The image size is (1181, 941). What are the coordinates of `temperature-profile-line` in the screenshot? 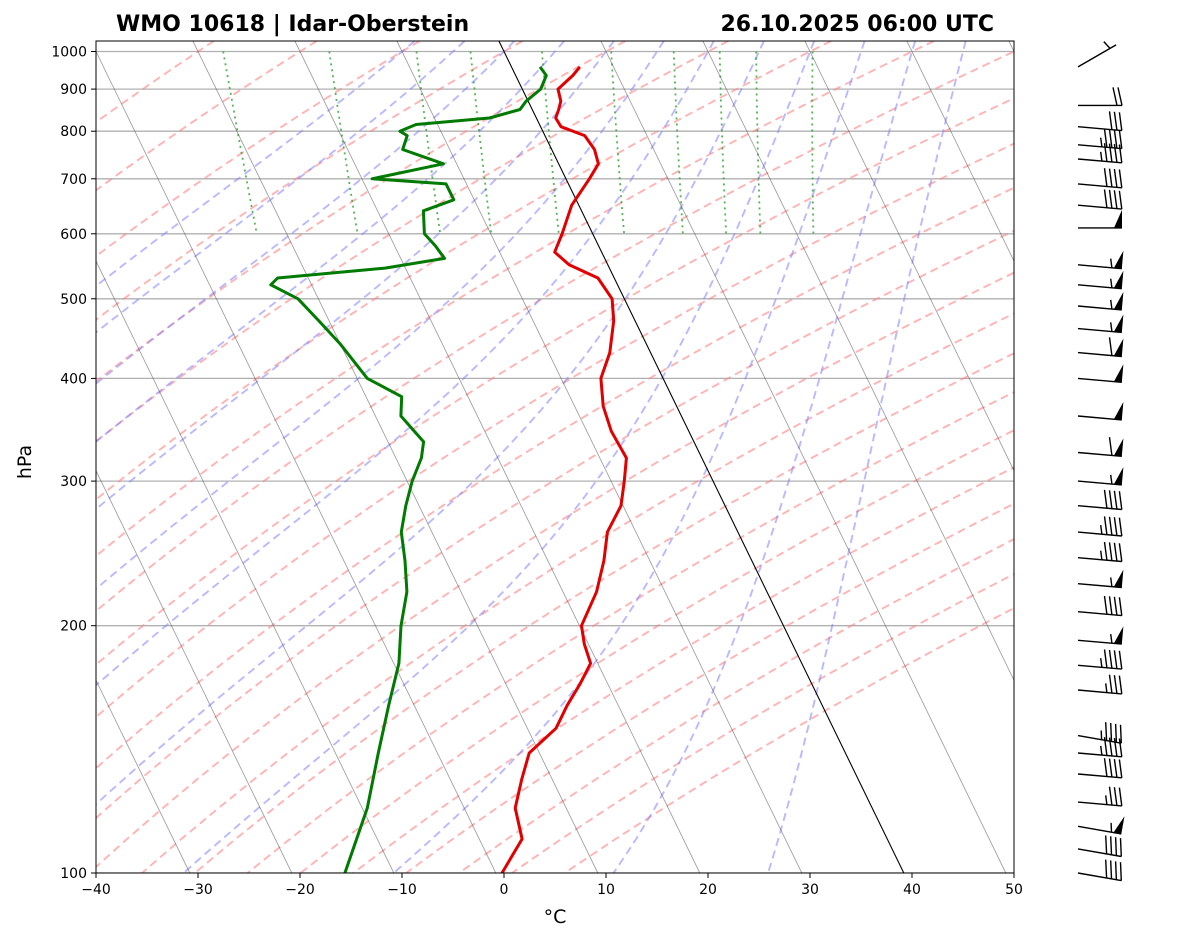 It's located at (564, 469).